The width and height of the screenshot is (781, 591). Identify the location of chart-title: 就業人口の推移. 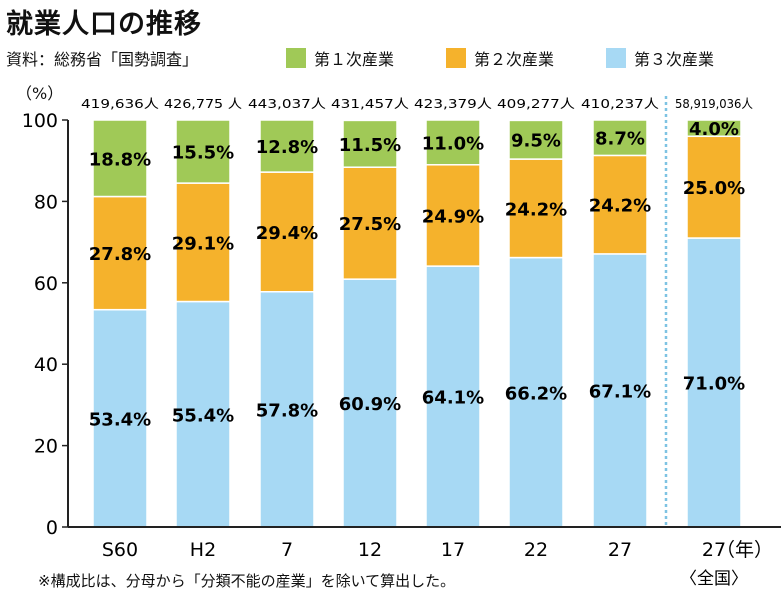
(104, 24).